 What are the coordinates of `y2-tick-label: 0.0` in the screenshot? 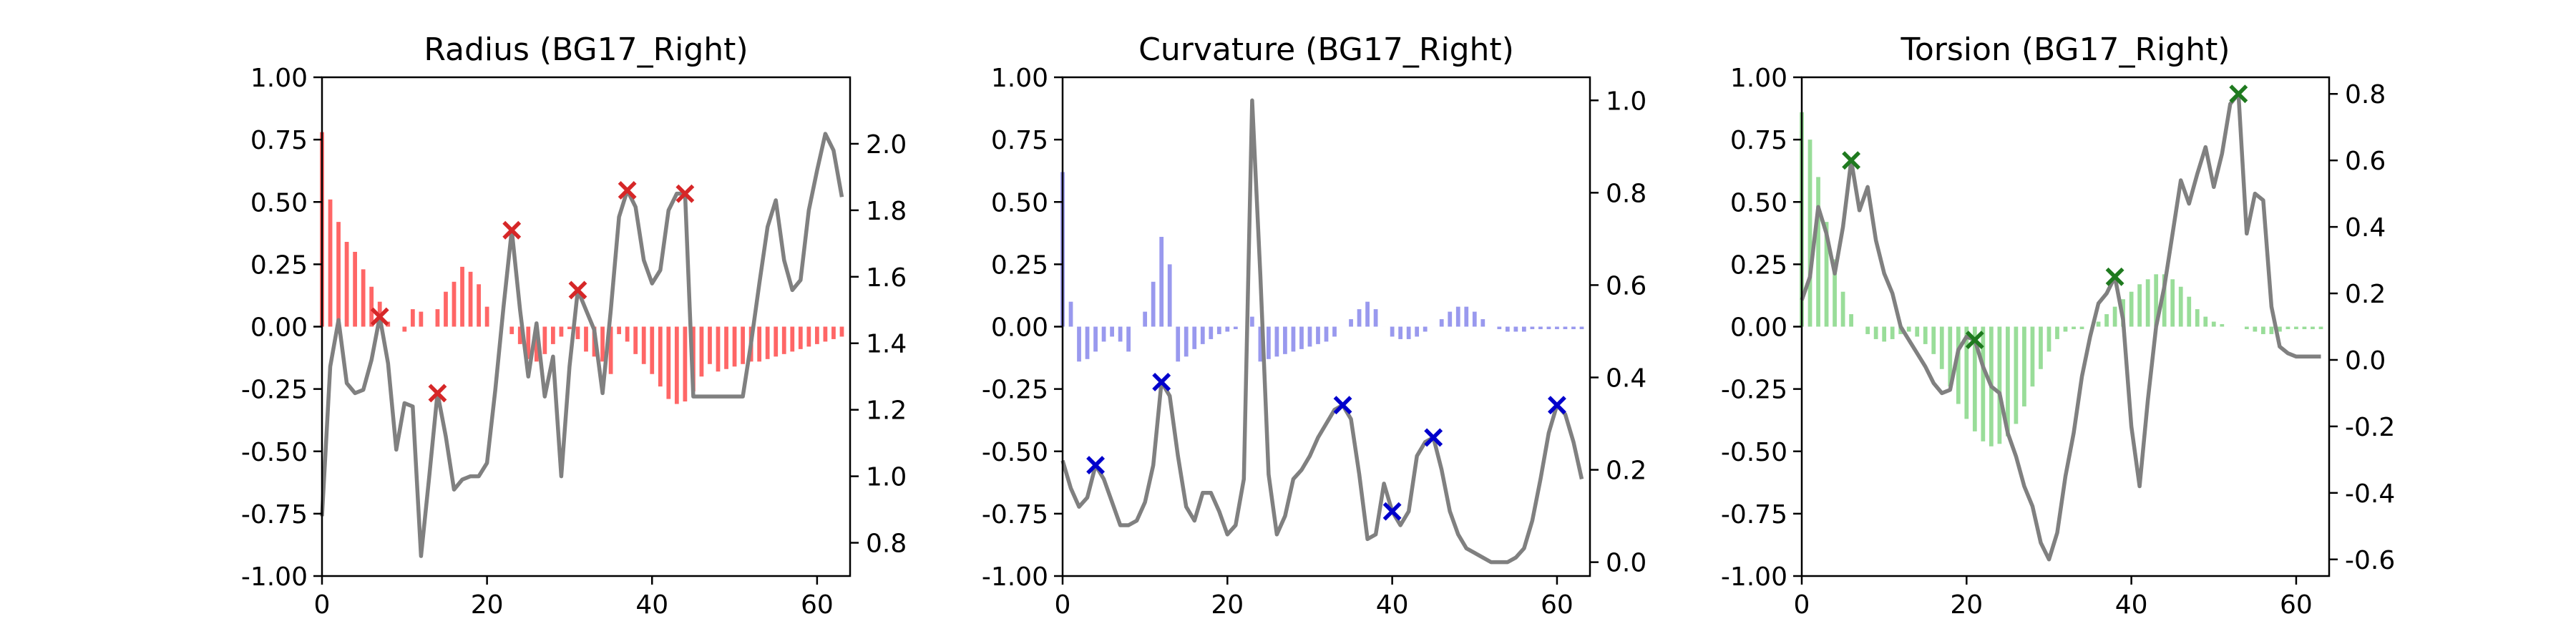 It's located at (2365, 361).